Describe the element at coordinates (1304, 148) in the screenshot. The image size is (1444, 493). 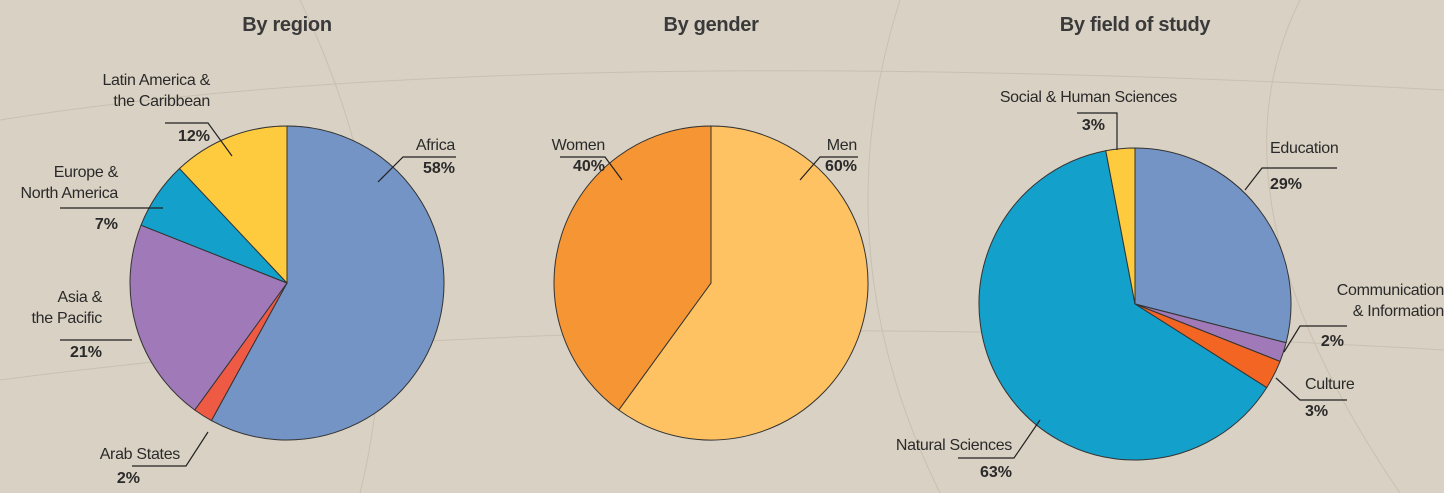
I see `slice-label: Education` at that location.